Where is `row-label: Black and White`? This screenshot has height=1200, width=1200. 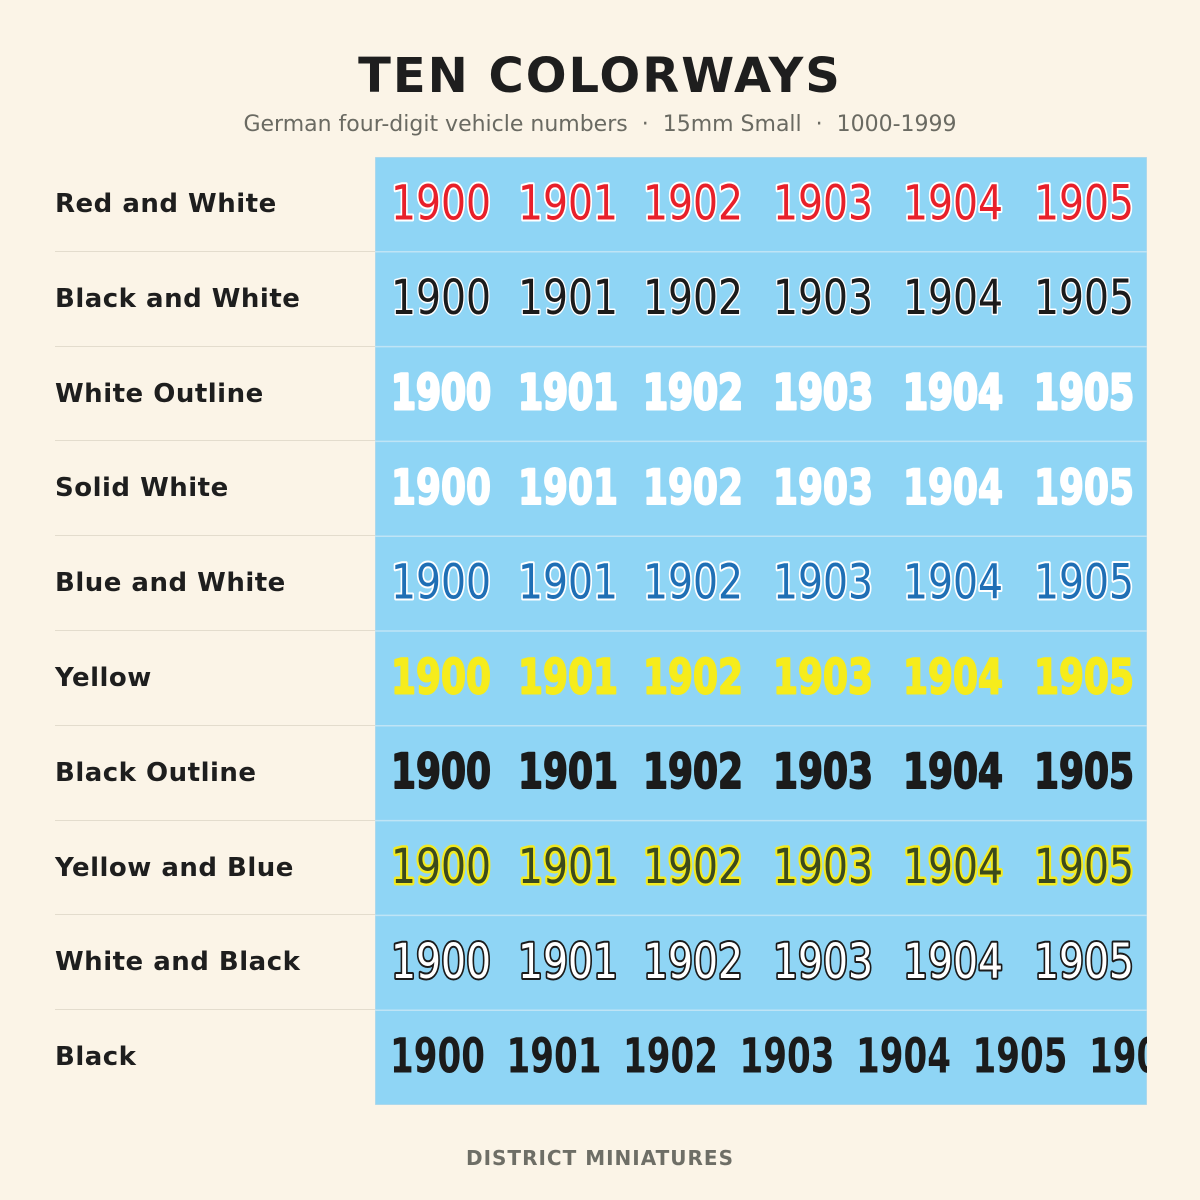
row-label: Black and White is located at coordinates (215, 299).